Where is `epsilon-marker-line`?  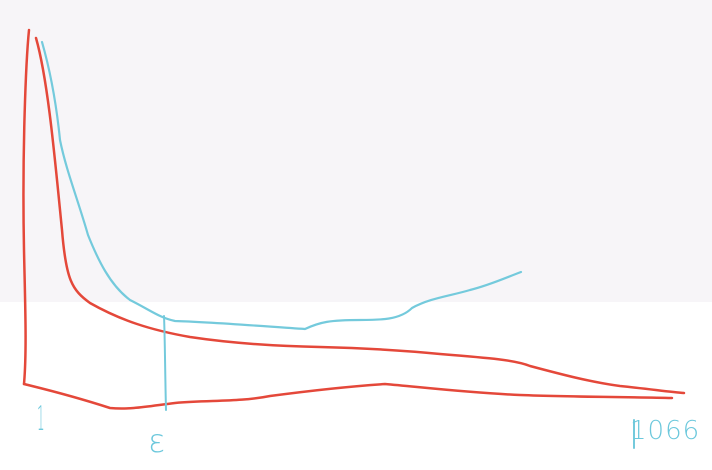
epsilon-marker-line is located at coordinates (165, 363).